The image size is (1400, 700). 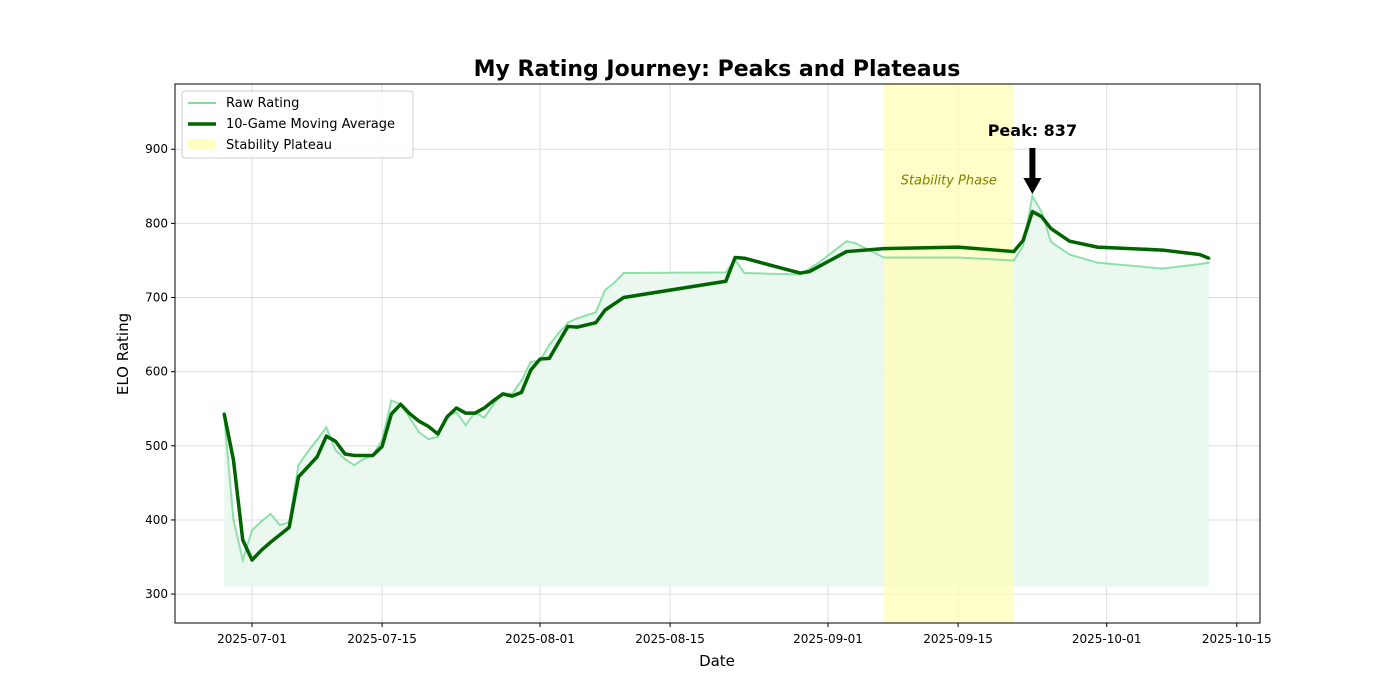 What do you see at coordinates (156, 520) in the screenshot?
I see `y-tick-label: 400` at bounding box center [156, 520].